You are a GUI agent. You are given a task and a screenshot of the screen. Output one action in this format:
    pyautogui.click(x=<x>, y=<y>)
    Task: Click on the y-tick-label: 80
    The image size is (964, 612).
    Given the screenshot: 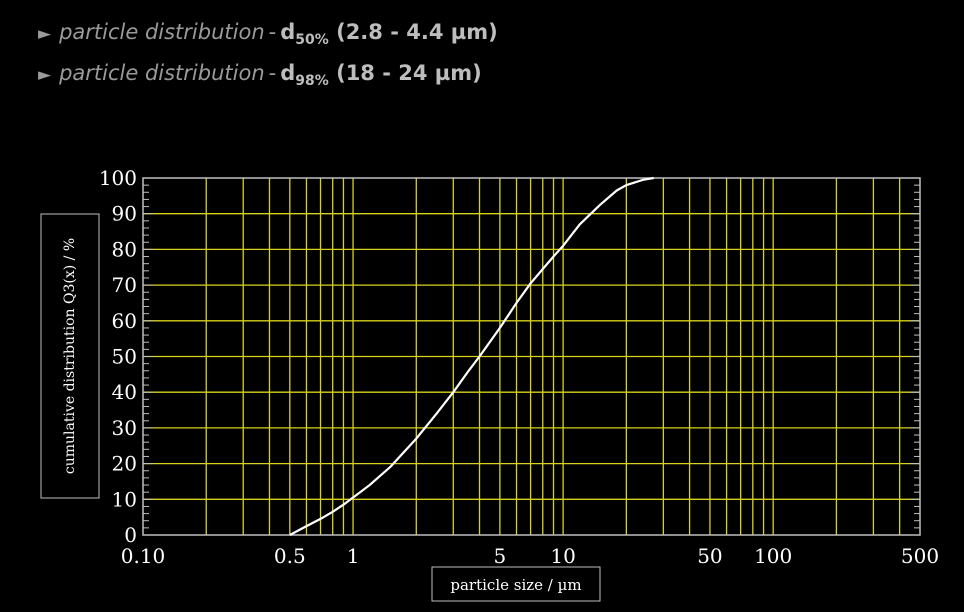 What is the action you would take?
    pyautogui.click(x=124, y=249)
    